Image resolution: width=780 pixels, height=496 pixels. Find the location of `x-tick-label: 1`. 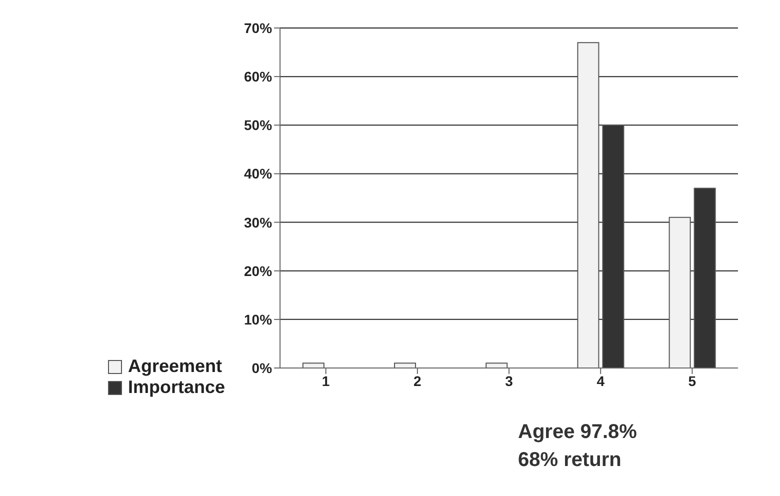

x-tick-label: 1 is located at coordinates (326, 380).